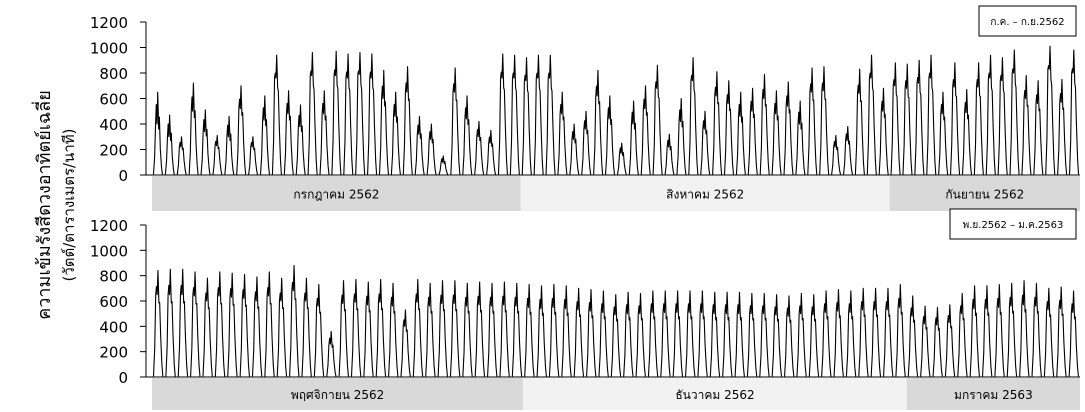 The image size is (1085, 412). What do you see at coordinates (69, 204) in the screenshot?
I see `y-axis-label-units: (วัตต์/ตารางเมตร/นาที)` at bounding box center [69, 204].